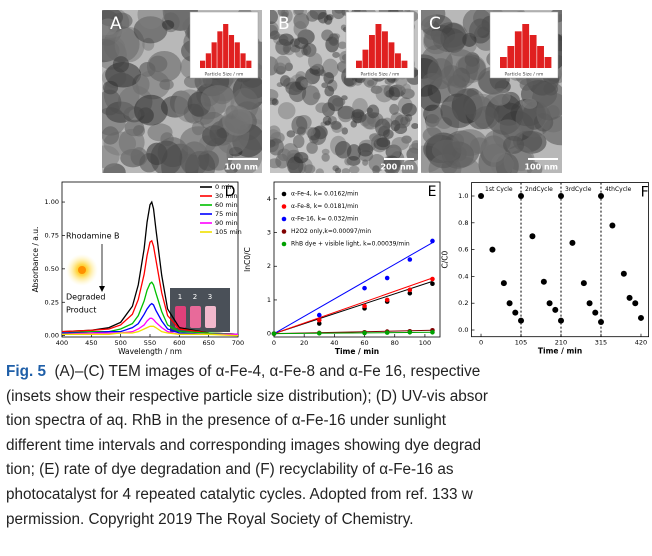 The image size is (652, 556). Describe the element at coordinates (435, 24) in the screenshot. I see `panel-label: C` at that location.